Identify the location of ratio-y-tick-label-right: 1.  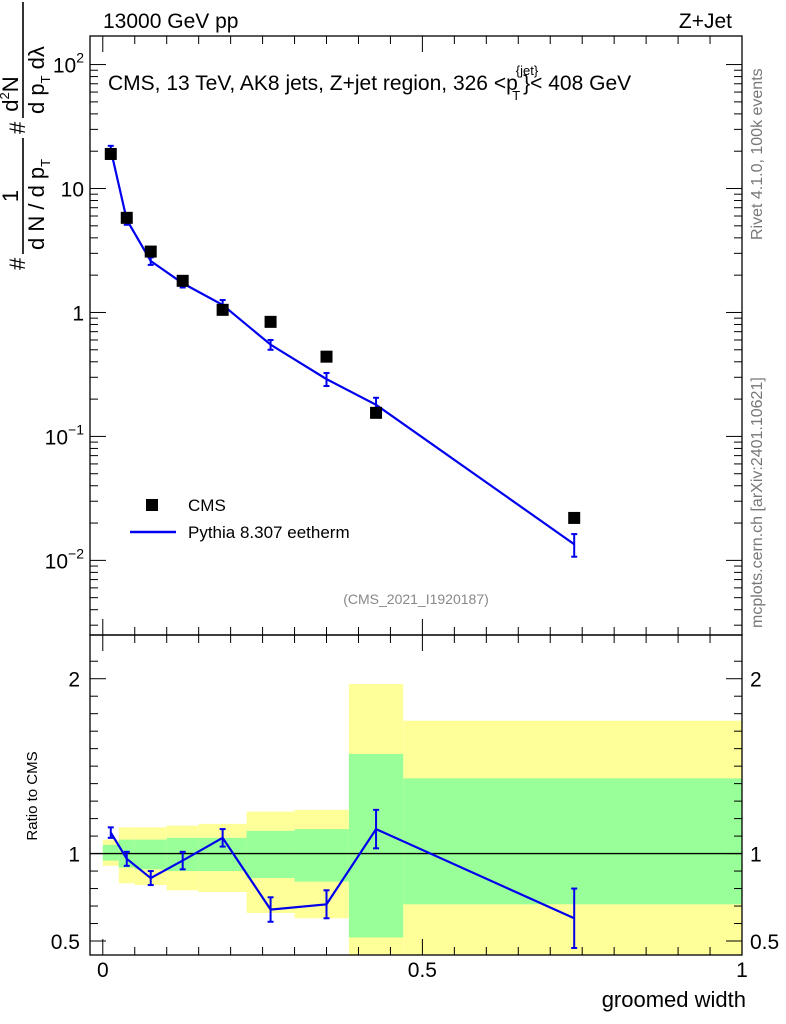
(756, 855).